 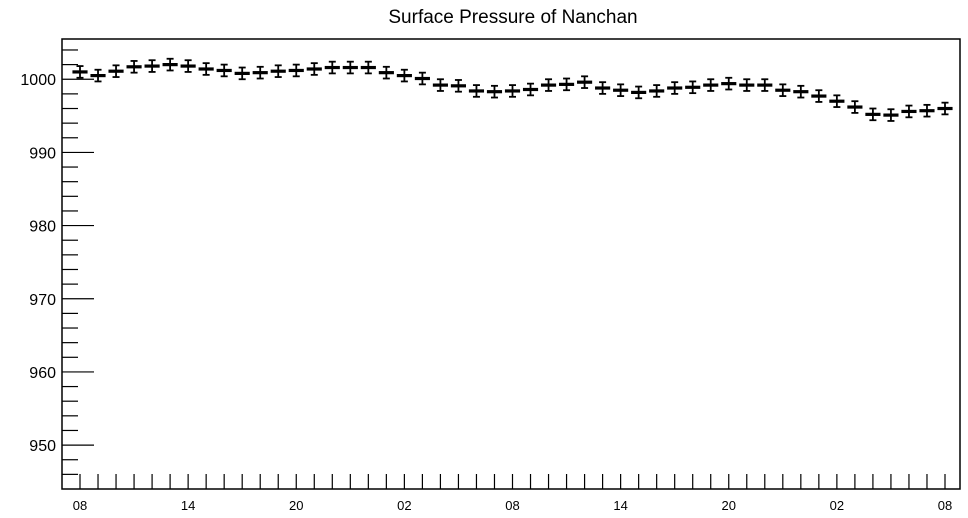 What do you see at coordinates (57, 262) in the screenshot?
I see `y-axis: 950 960 970 980 990 1000` at bounding box center [57, 262].